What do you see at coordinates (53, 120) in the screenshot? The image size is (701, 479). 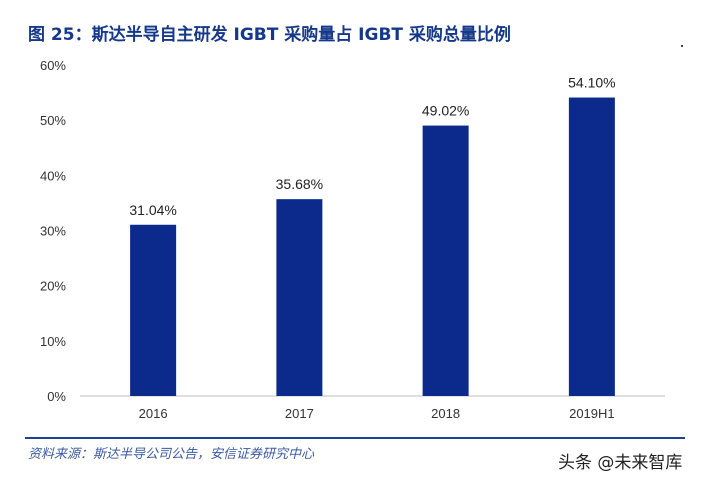 I see `y-tick-label: 50%` at bounding box center [53, 120].